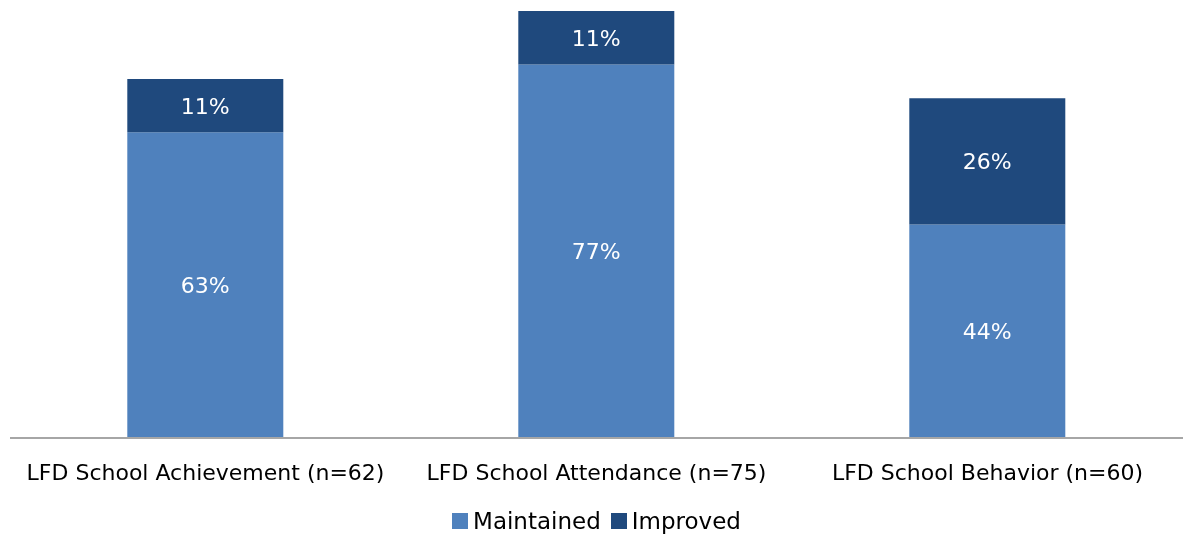  I want to click on data-label: 26%, so click(987, 162).